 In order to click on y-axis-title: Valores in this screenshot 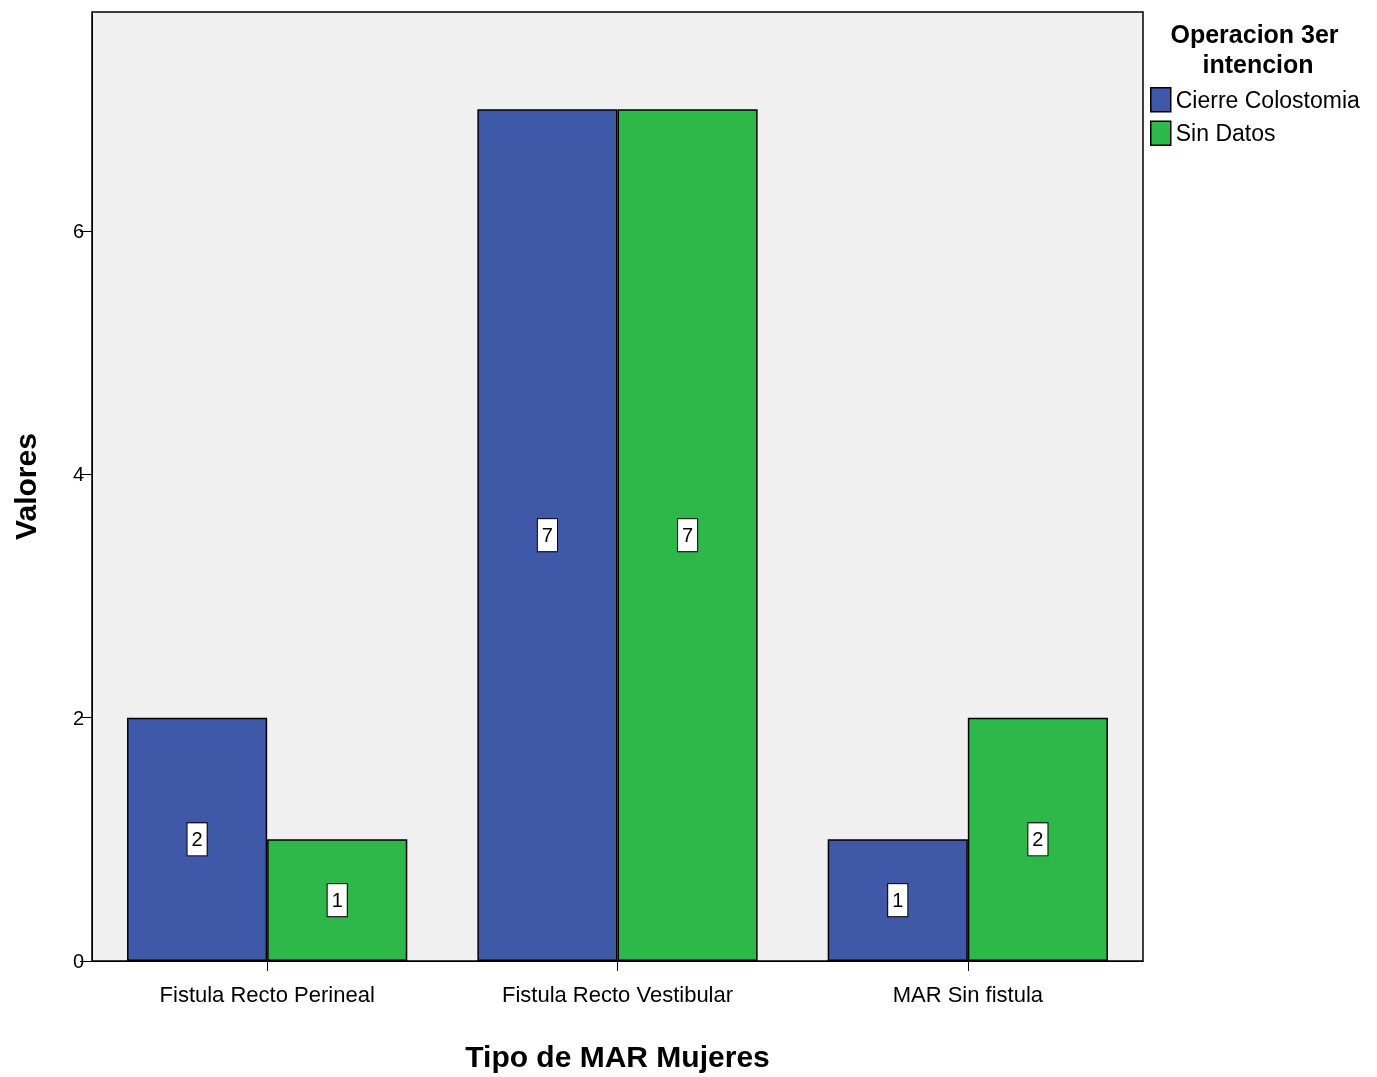, I will do `click(25, 486)`.